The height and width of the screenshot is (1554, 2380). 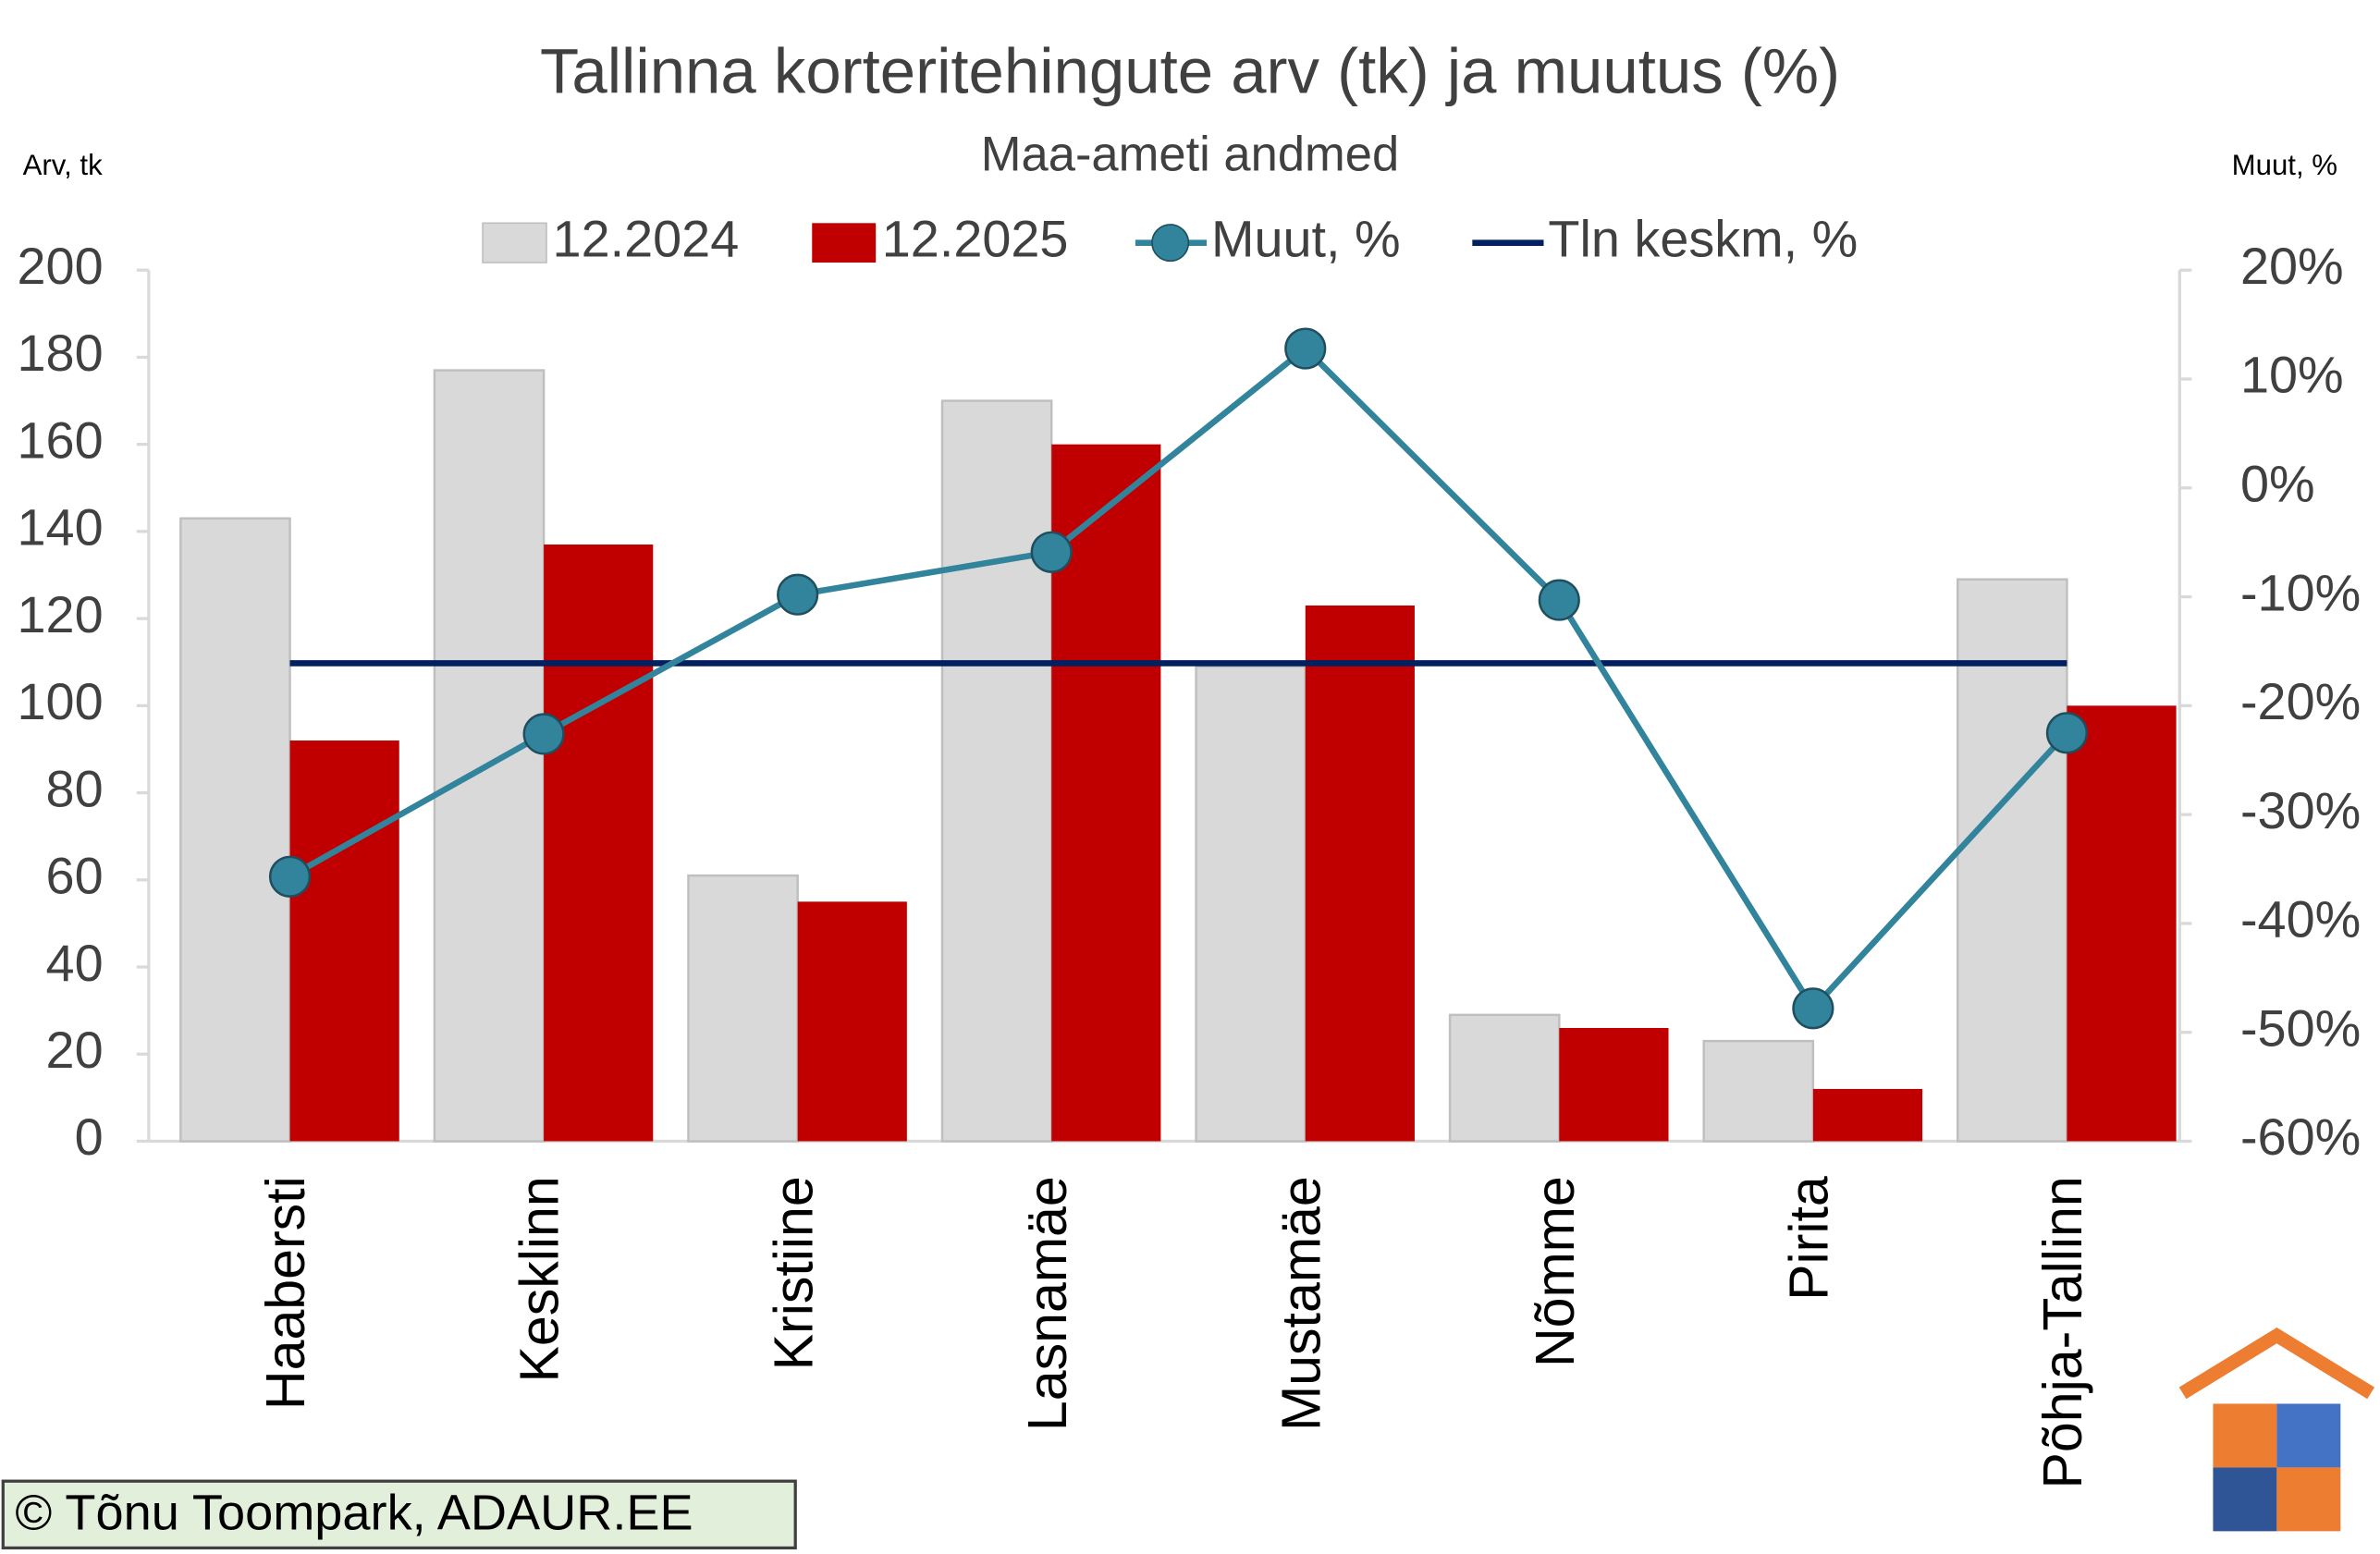 I want to click on y2-tick-label: -10%, so click(x=2300, y=592).